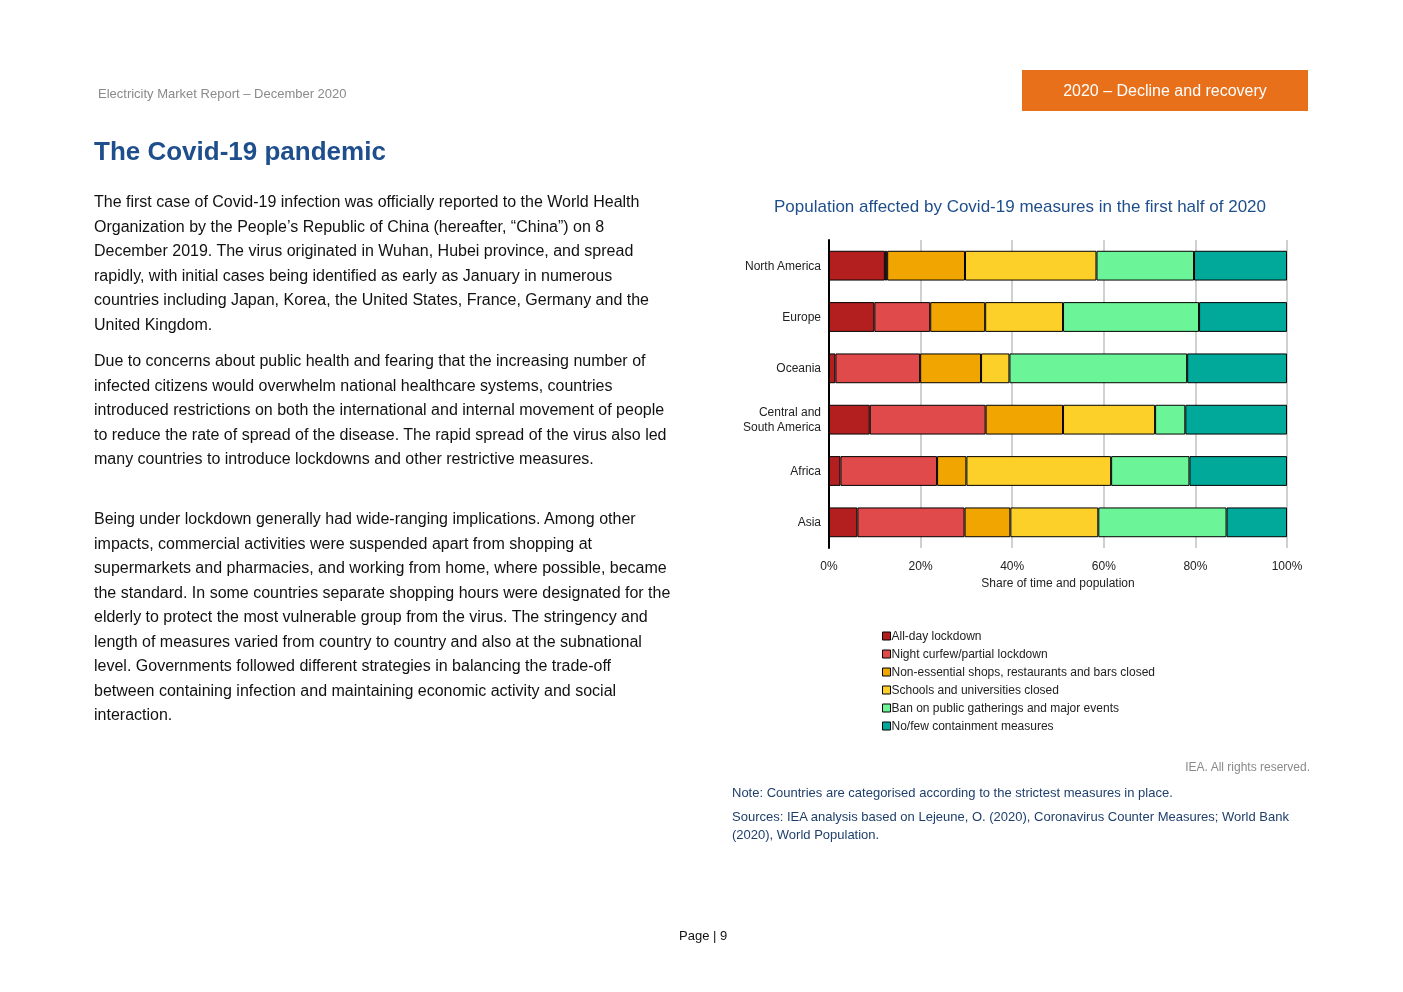 This screenshot has width=1403, height=992. Describe the element at coordinates (1287, 566) in the screenshot. I see `x-tick-label: 100%` at that location.